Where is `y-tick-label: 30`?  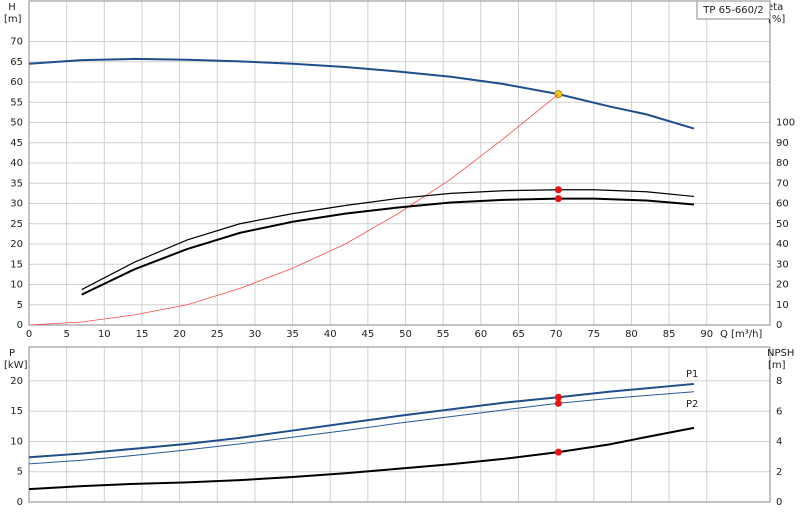
y-tick-label: 30 is located at coordinates (16, 204).